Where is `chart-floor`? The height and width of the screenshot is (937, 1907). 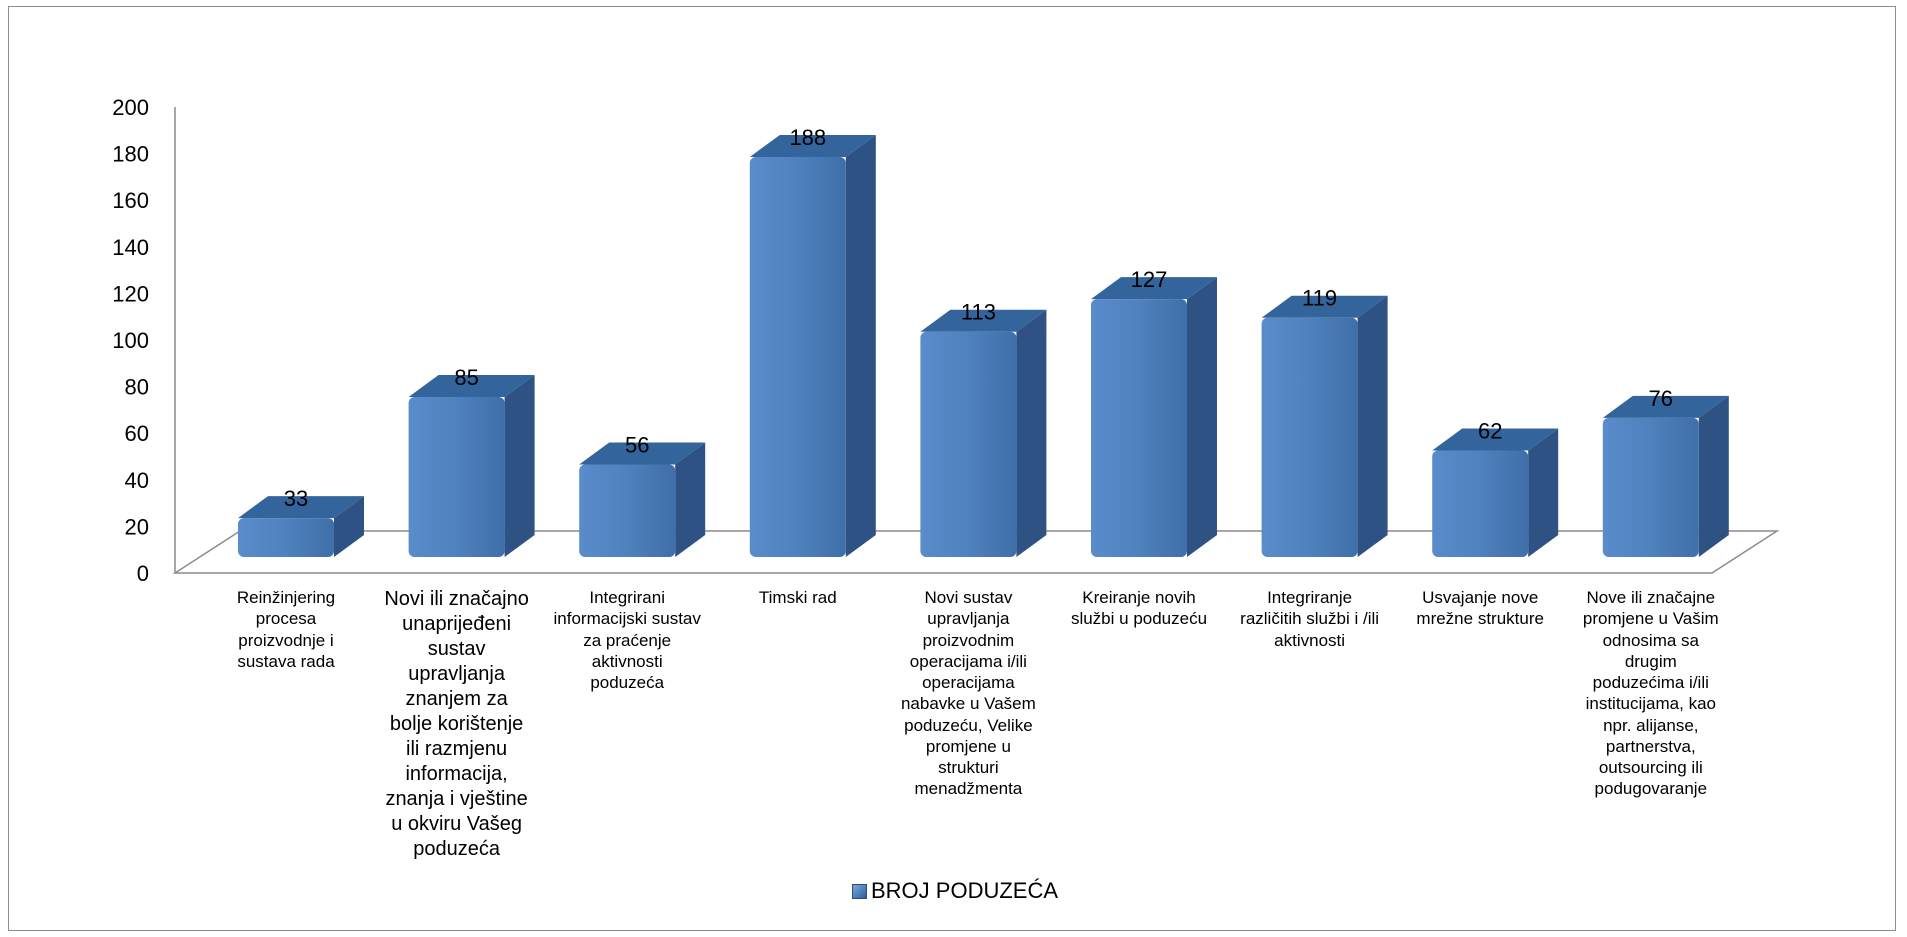 chart-floor is located at coordinates (976, 552).